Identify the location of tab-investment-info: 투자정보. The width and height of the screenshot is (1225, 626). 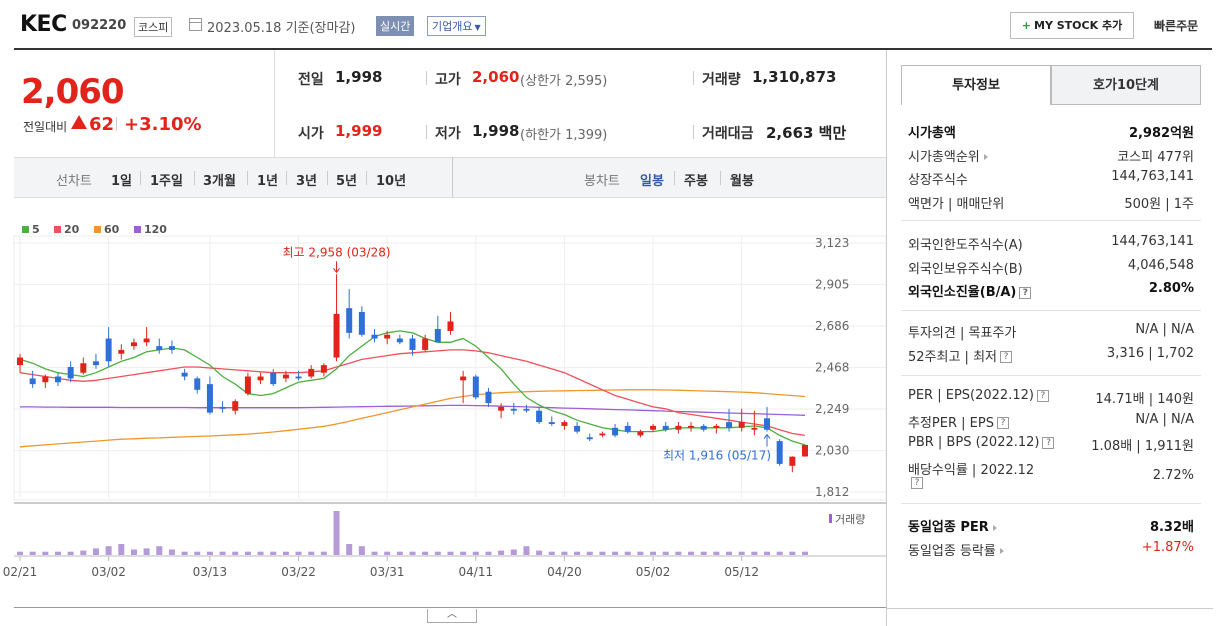
(976, 85).